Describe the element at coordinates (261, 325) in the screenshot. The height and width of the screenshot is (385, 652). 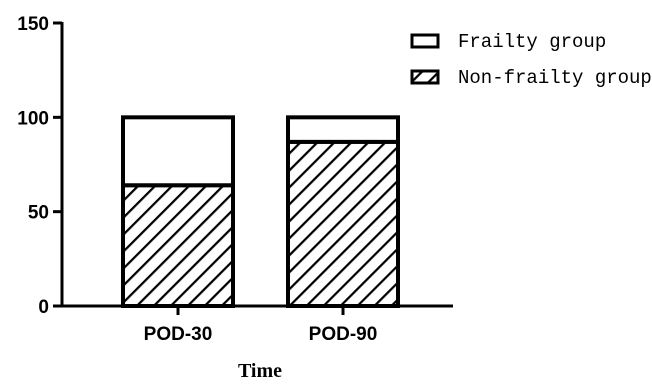
I see `x-ticks: POD-30 POD-90` at that location.